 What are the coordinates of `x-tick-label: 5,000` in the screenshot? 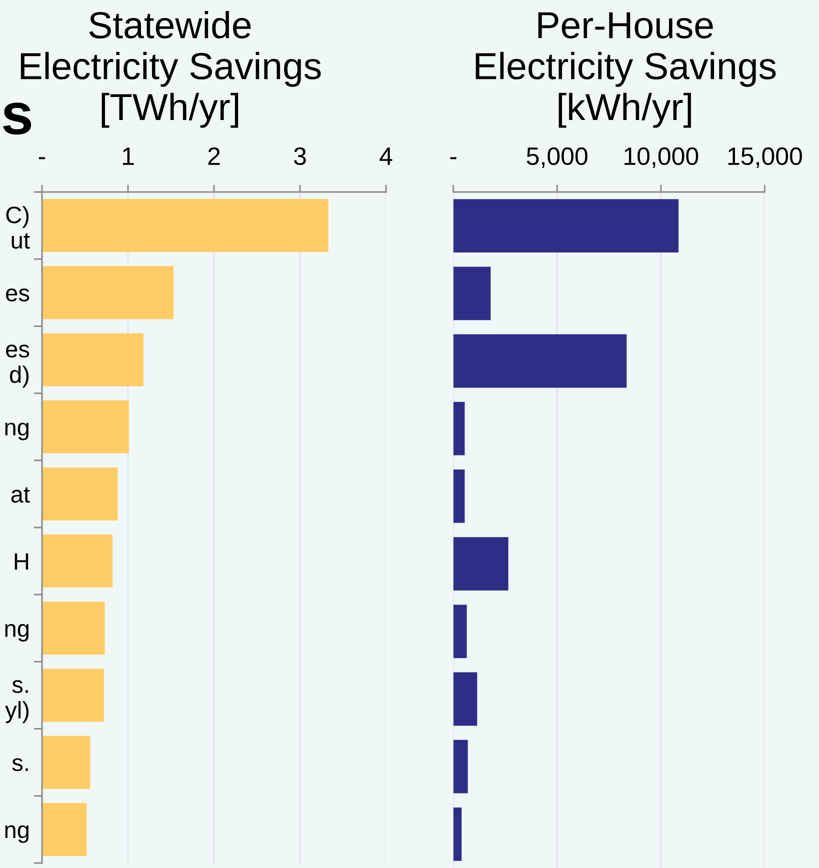 It's located at (557, 157).